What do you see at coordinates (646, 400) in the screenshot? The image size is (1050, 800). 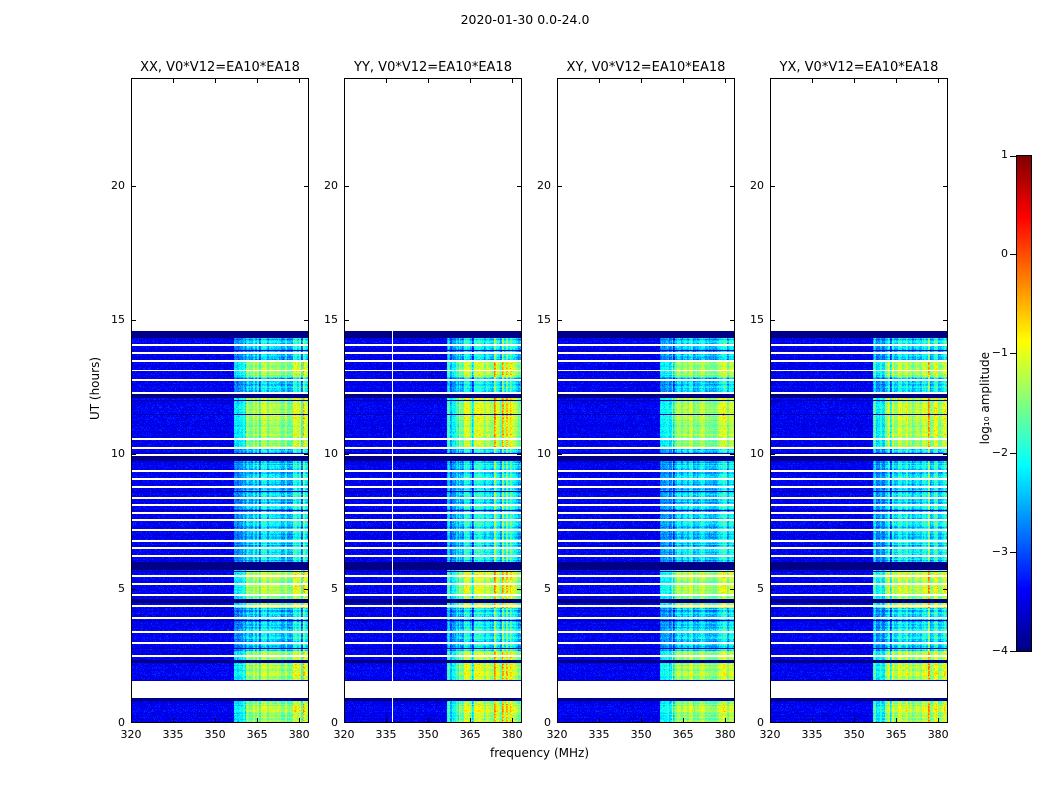 I see `spectrogram-panel-xy` at bounding box center [646, 400].